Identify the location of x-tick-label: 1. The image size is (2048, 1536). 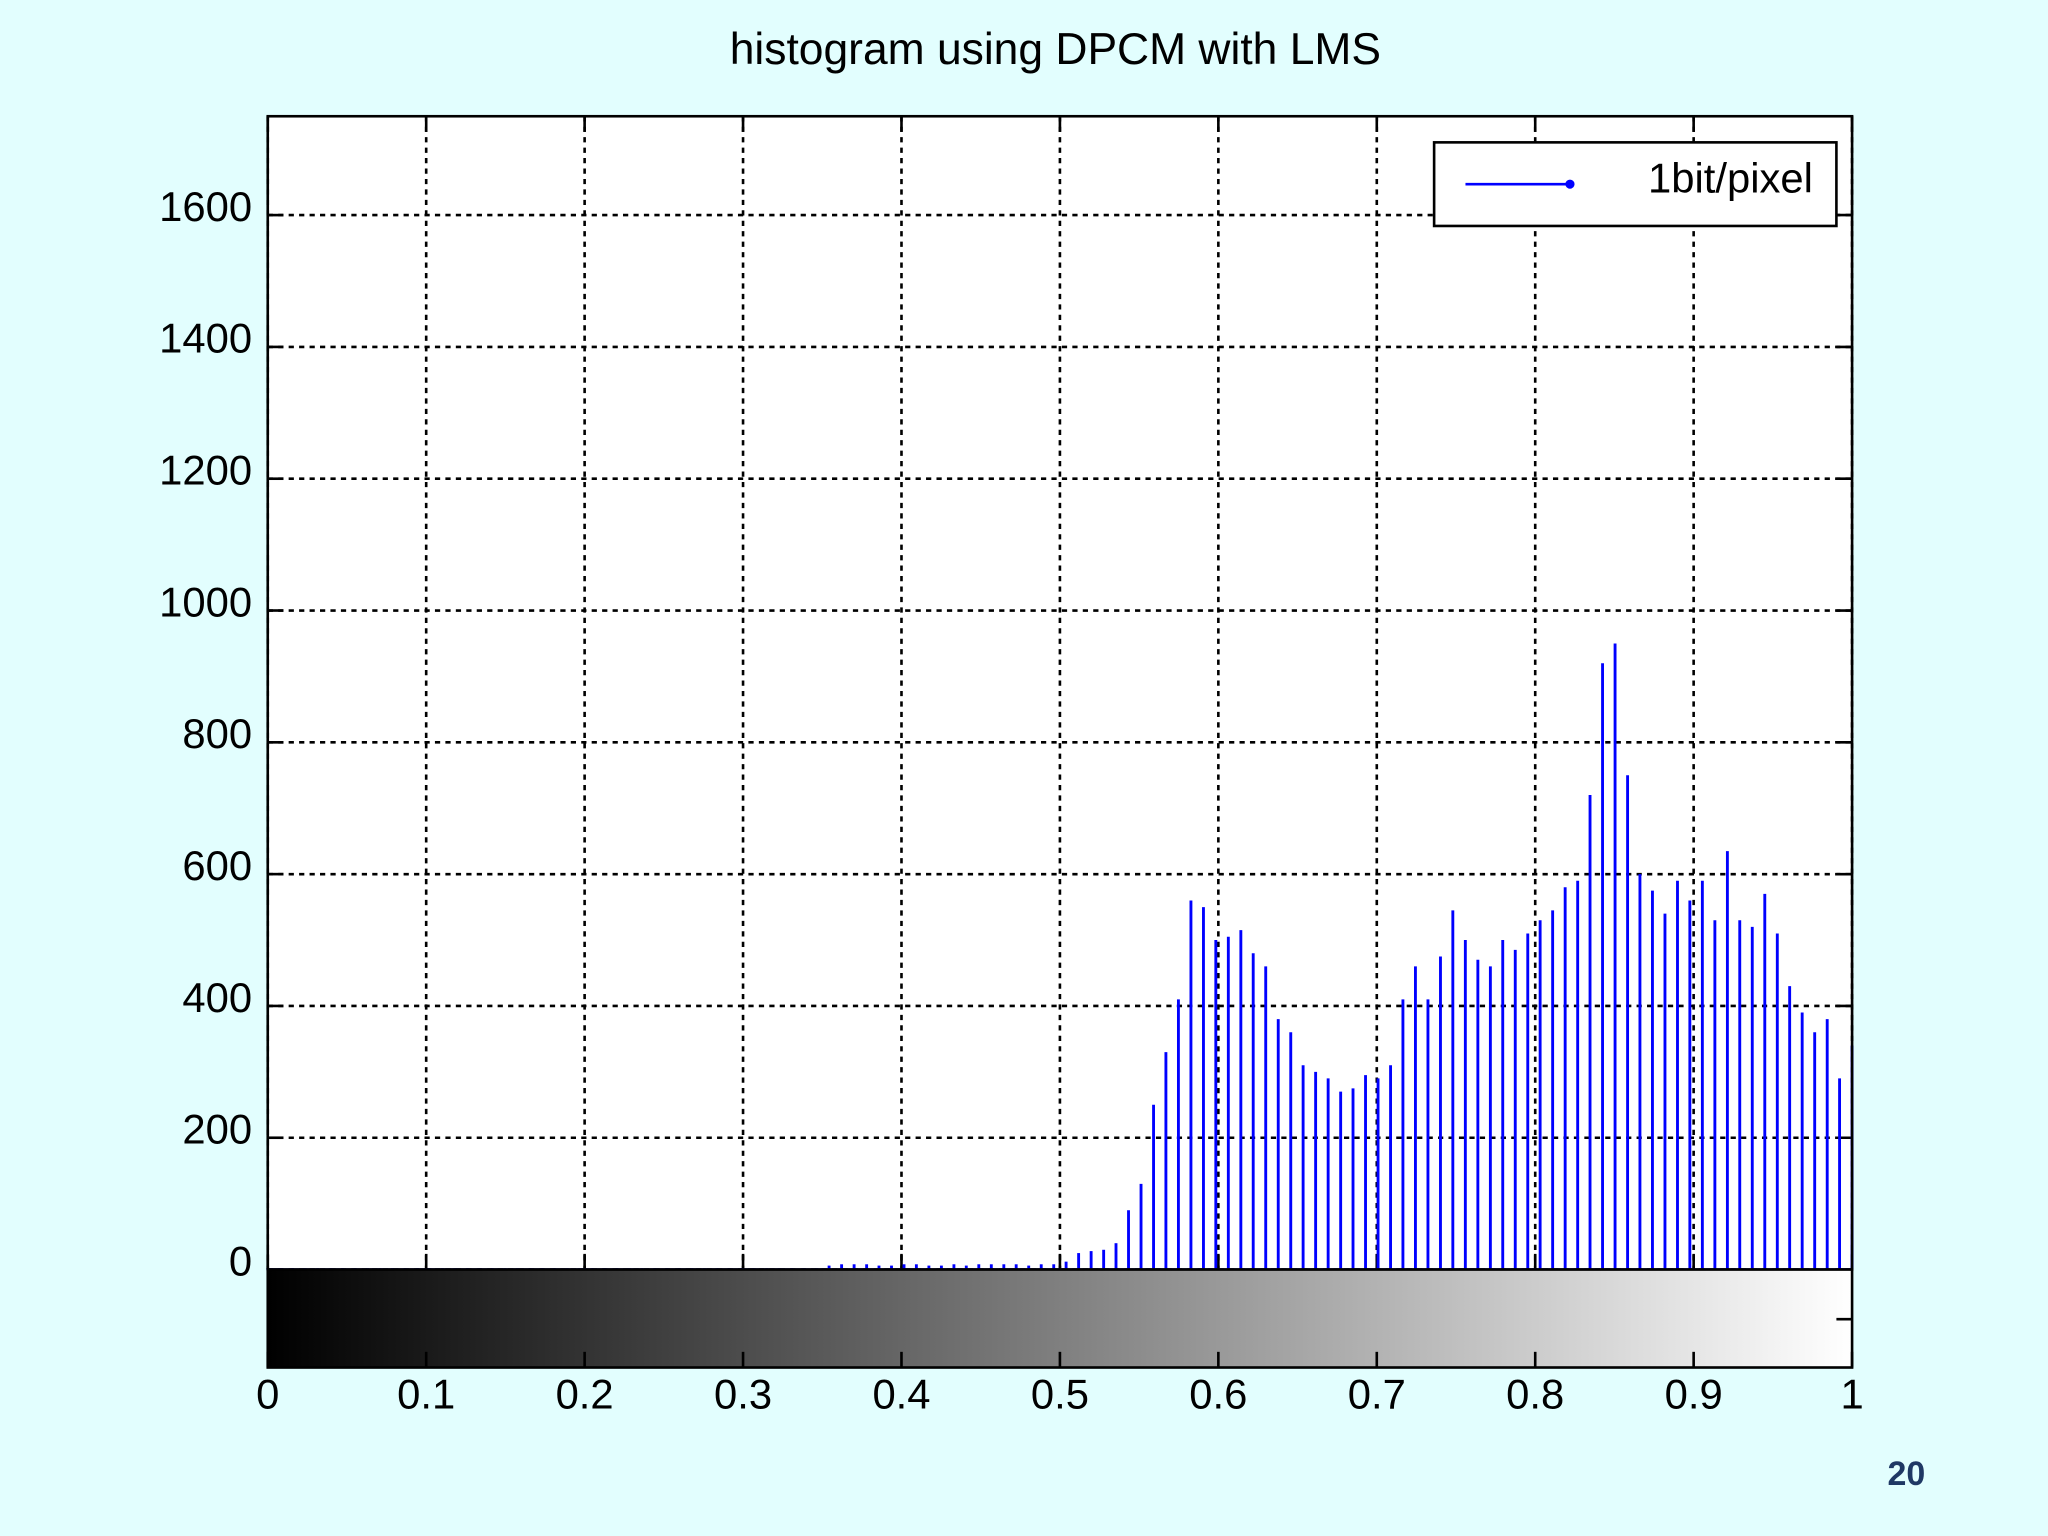
(1851, 1394).